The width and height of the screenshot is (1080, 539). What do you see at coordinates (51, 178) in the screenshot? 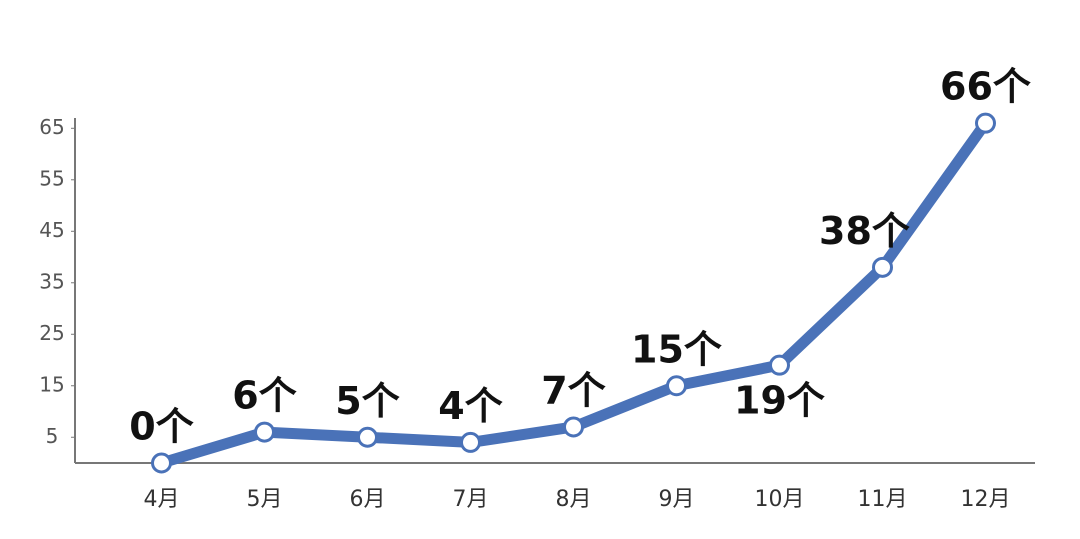
I see `y-tick-label: 55` at bounding box center [51, 178].